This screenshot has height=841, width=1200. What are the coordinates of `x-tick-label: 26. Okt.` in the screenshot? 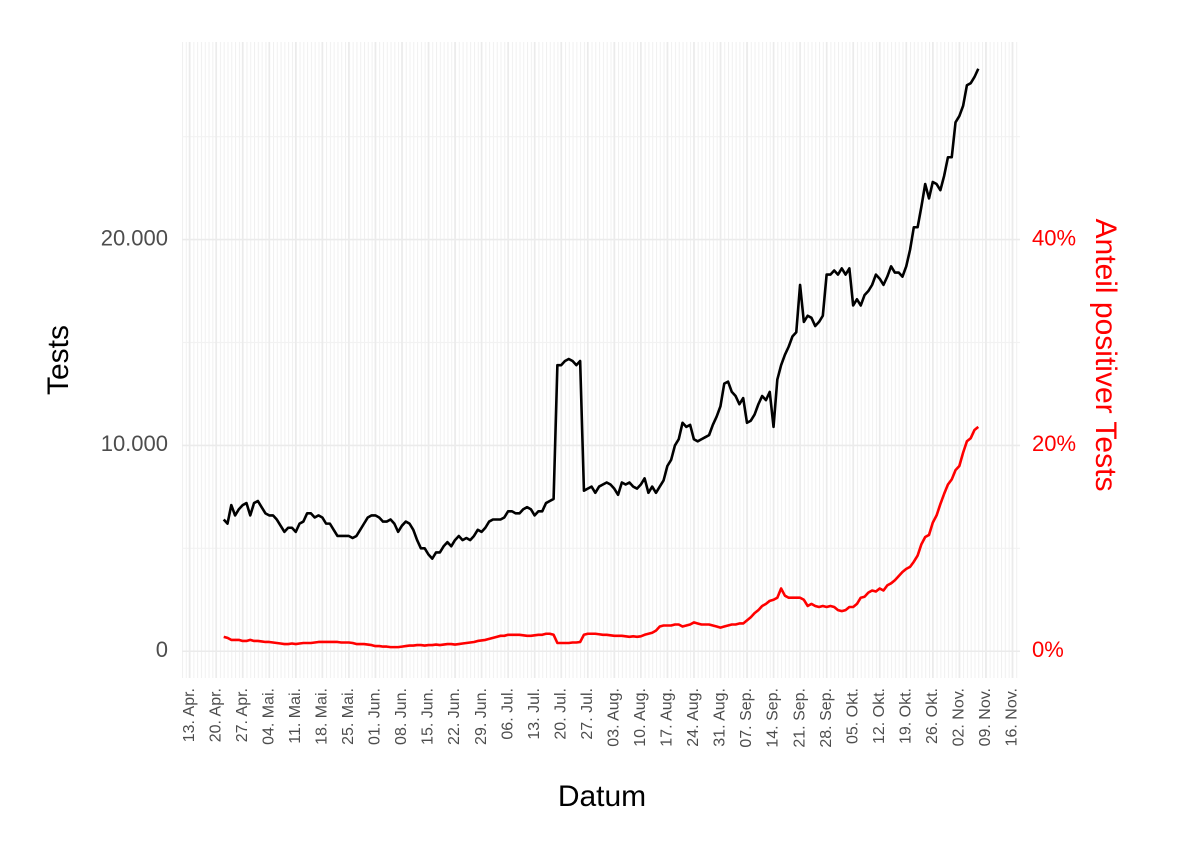 It's located at (932, 716).